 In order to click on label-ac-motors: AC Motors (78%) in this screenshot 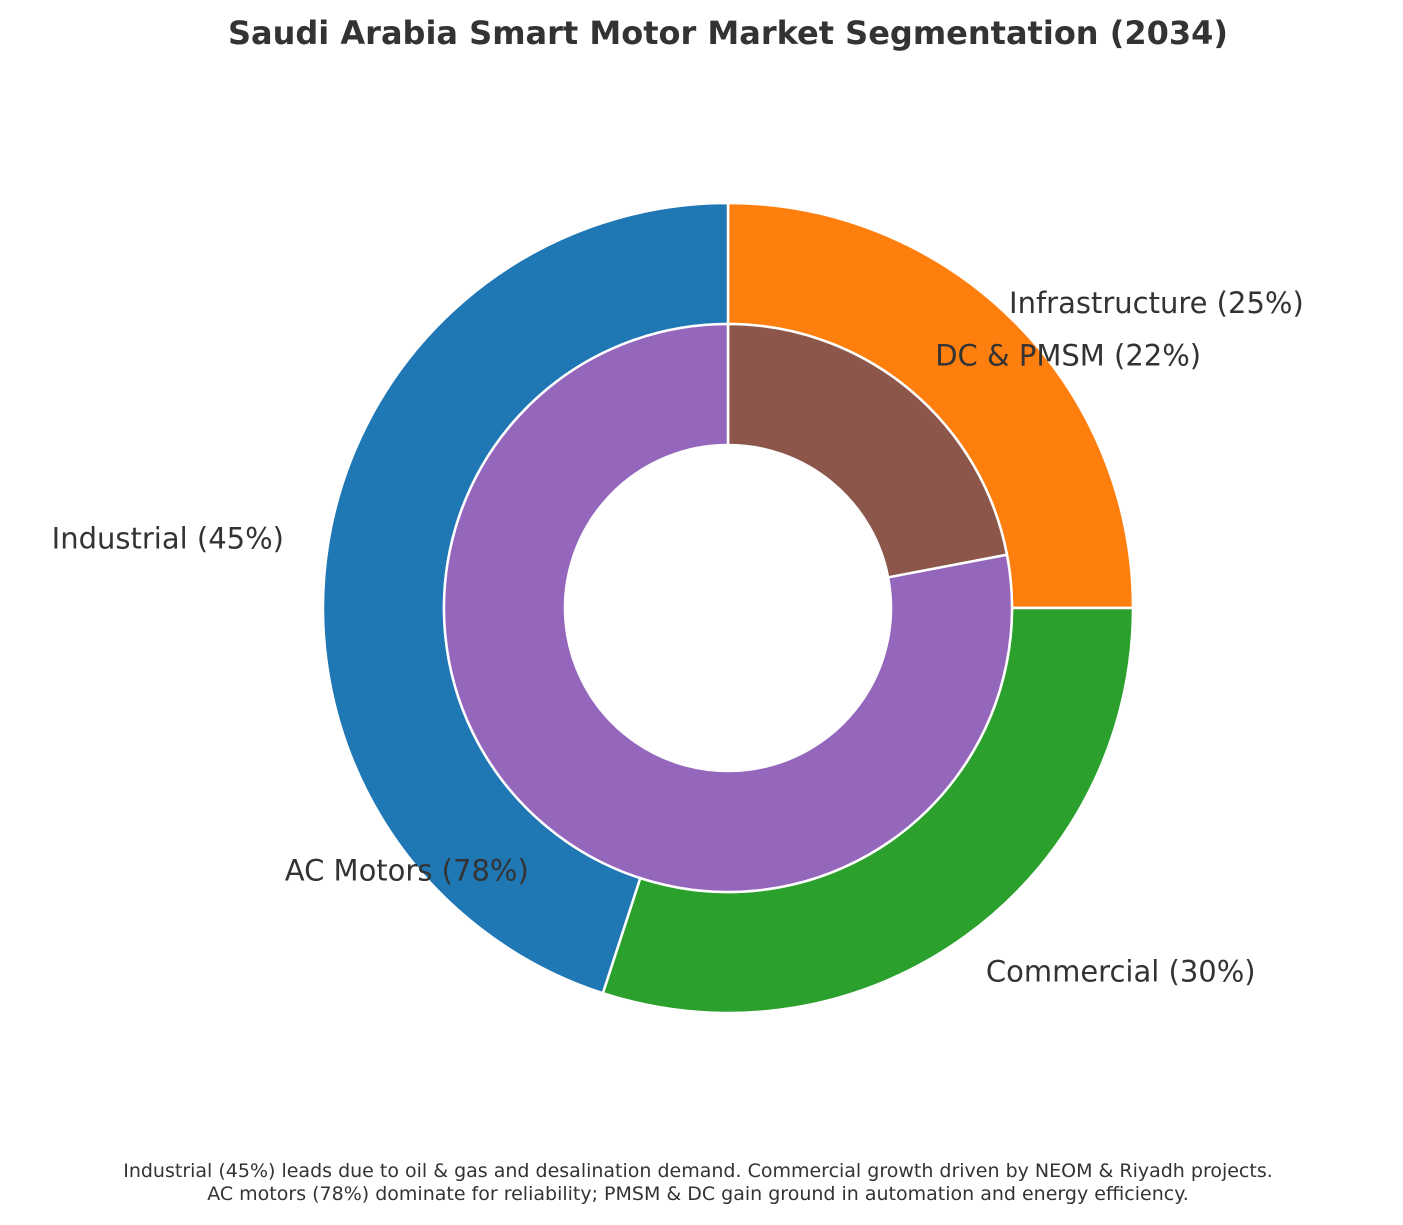, I will do `click(407, 871)`.